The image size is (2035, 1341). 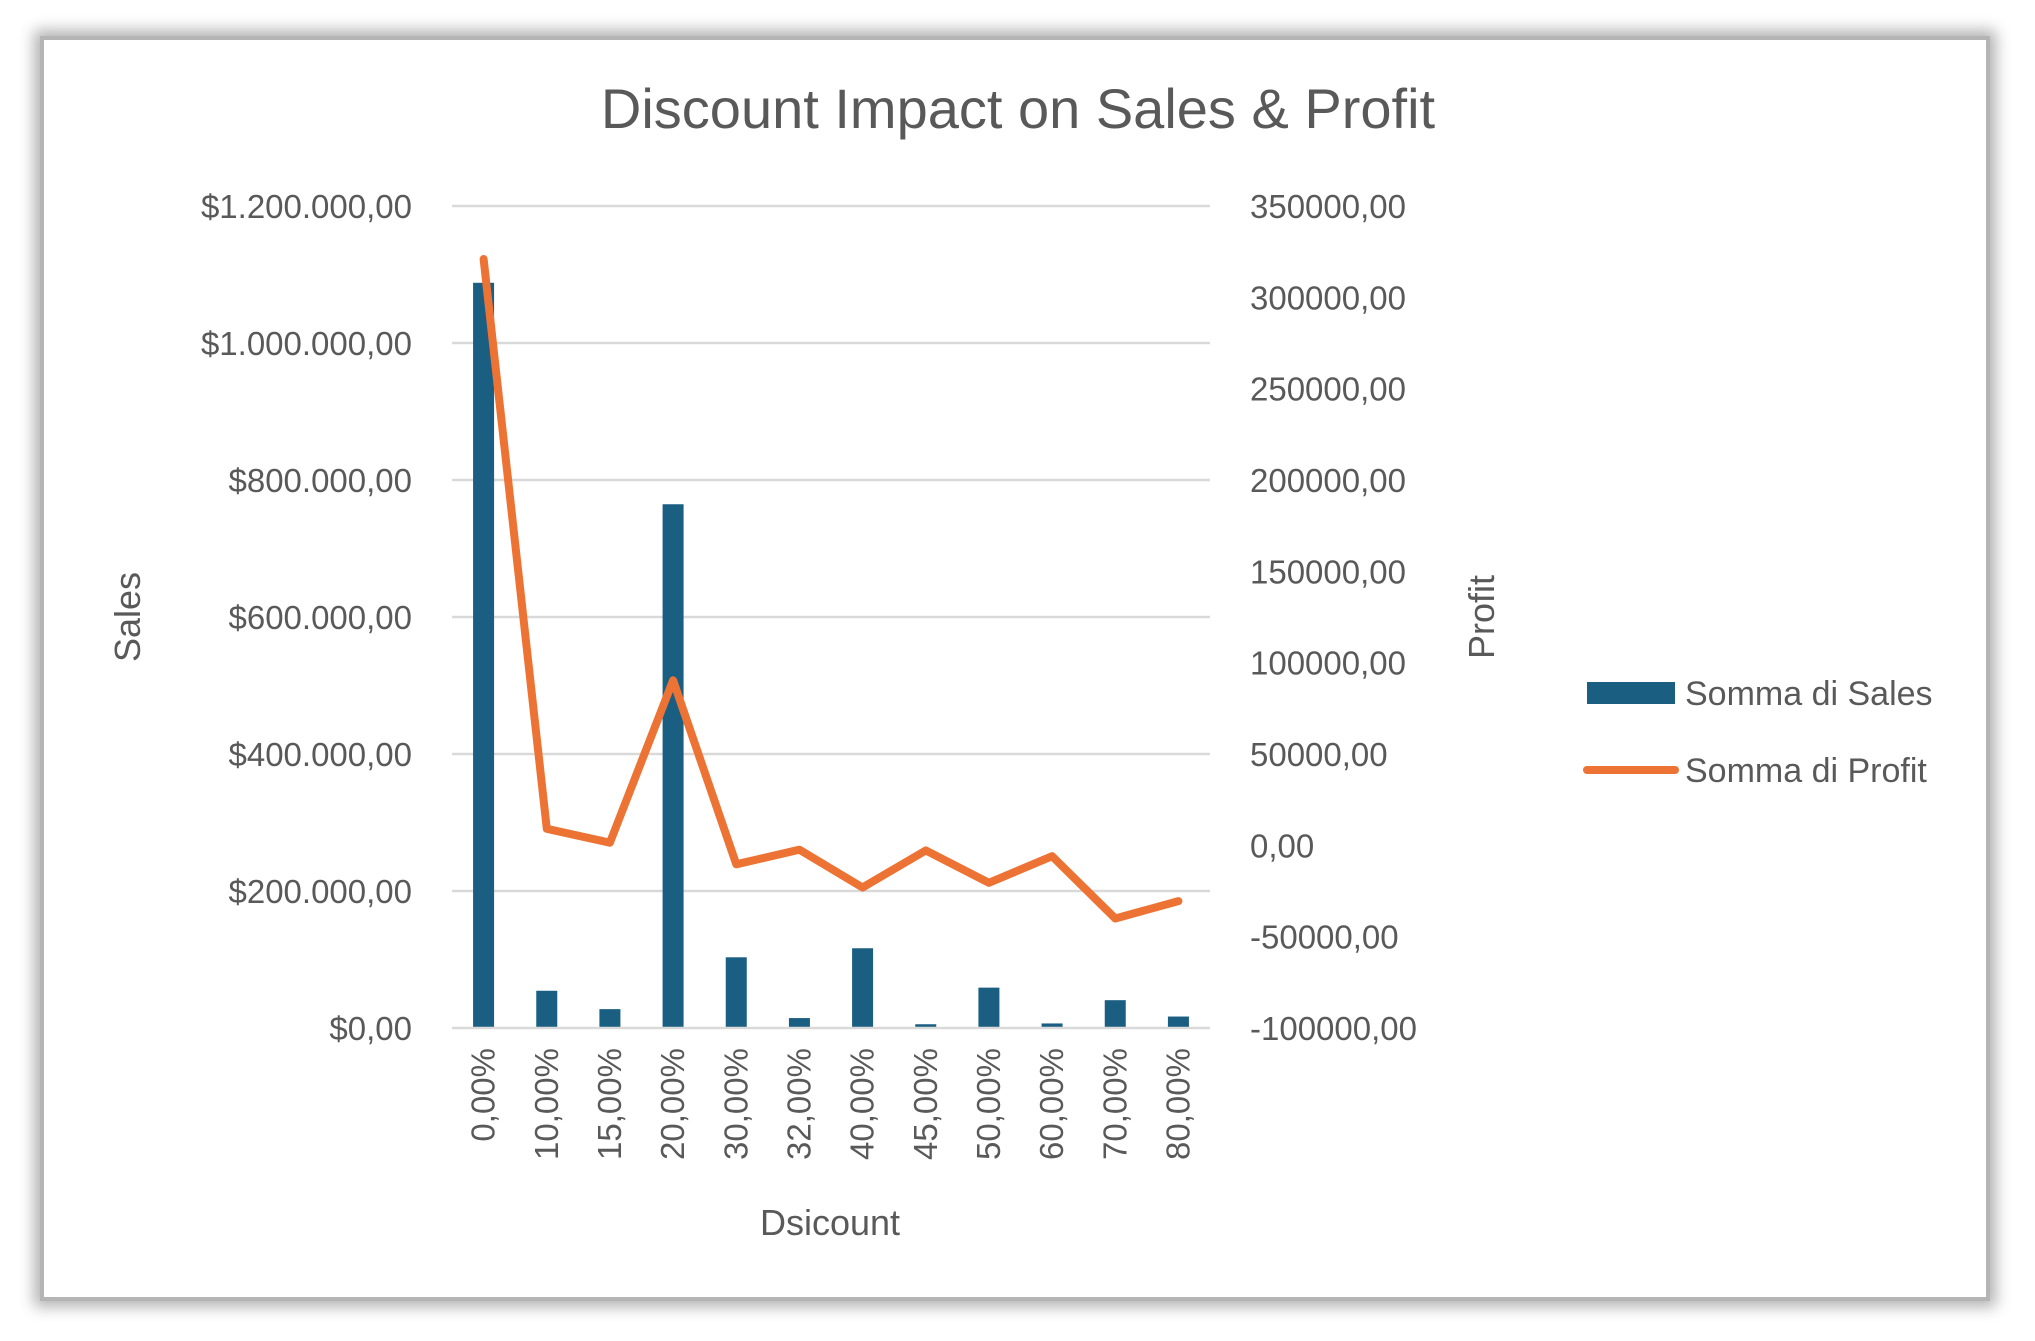 What do you see at coordinates (1177, 1104) in the screenshot?
I see `x-tick-label: 80,00%` at bounding box center [1177, 1104].